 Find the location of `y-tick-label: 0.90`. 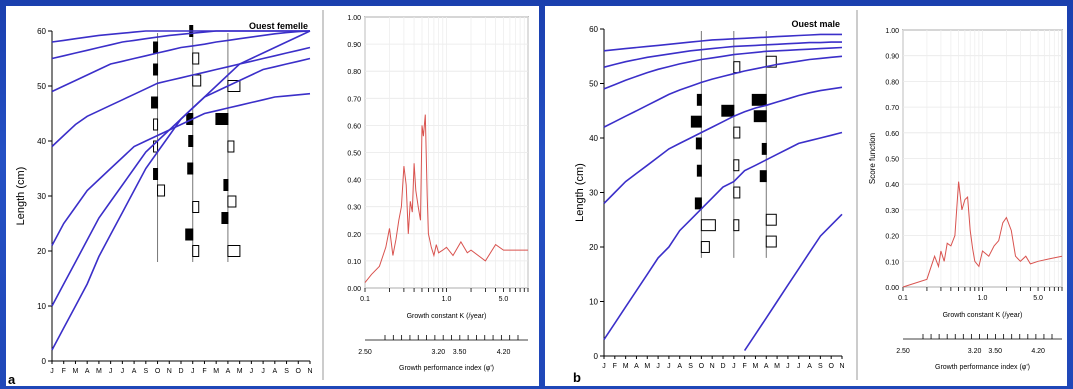

y-tick-label: 0.90 is located at coordinates (892, 57).